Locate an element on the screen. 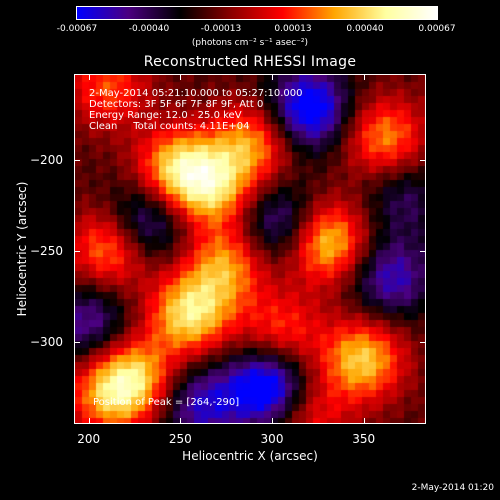 This screenshot has width=500, height=500. overlay-energy-range: Energy Range: 12.0 - 25.0 keV is located at coordinates (165, 115).